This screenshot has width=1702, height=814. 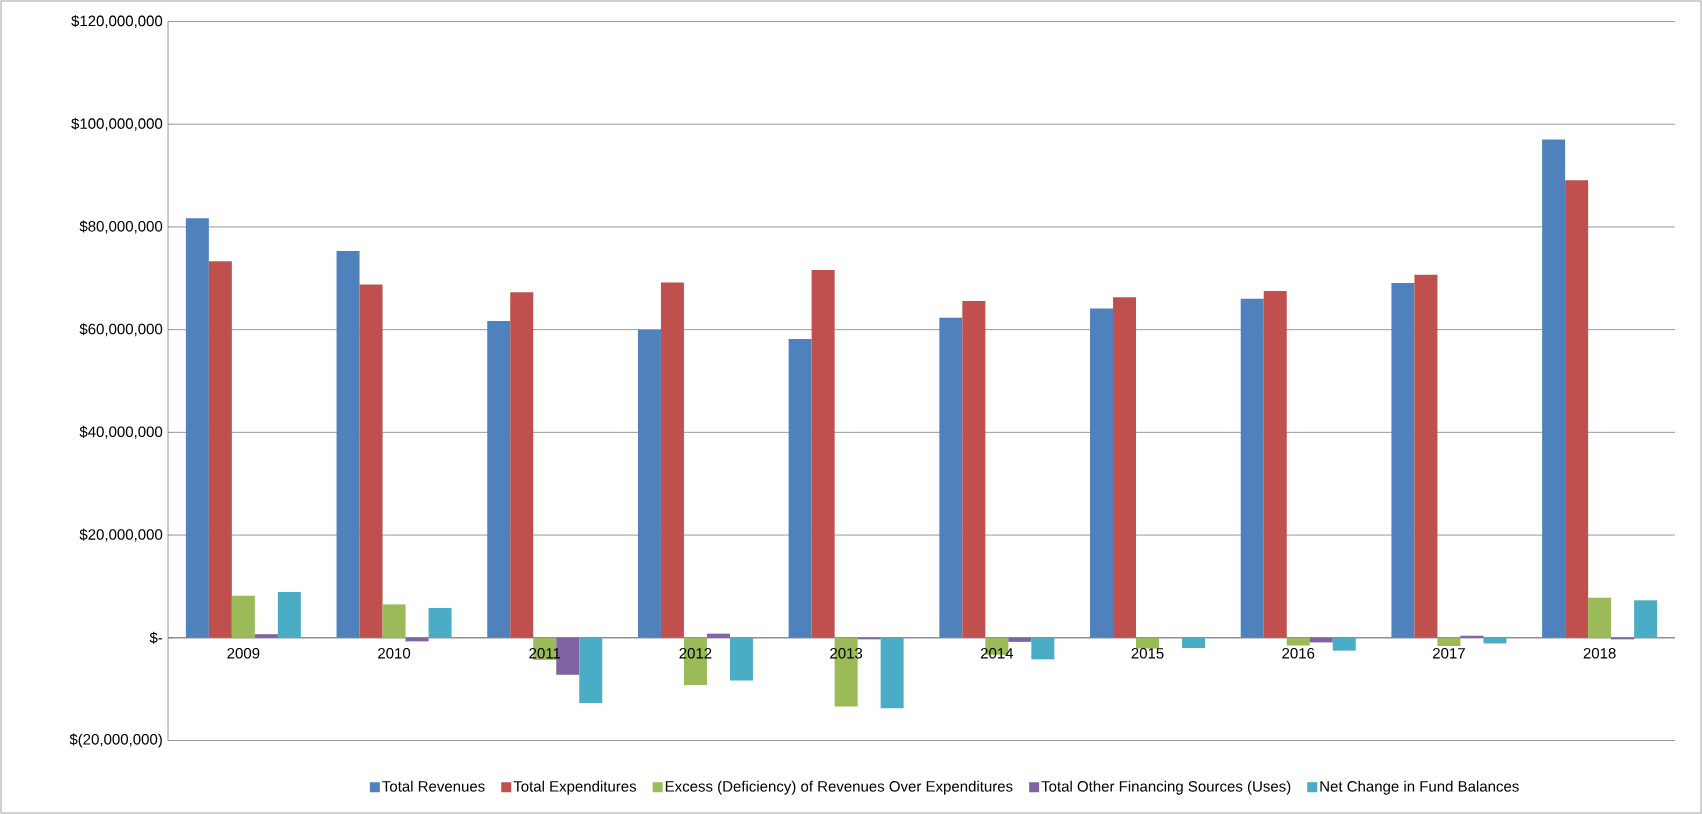 What do you see at coordinates (575, 787) in the screenshot?
I see `legend-label: Total Expenditures` at bounding box center [575, 787].